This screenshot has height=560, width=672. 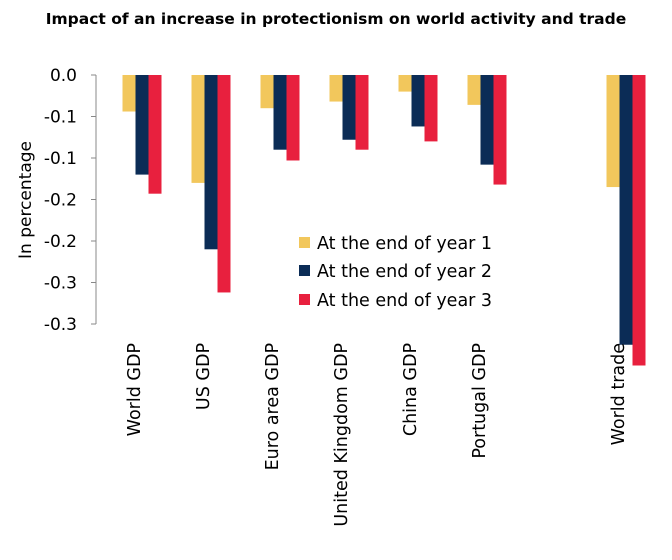 I want to click on y-axis-title: In percentage, so click(x=26, y=200).